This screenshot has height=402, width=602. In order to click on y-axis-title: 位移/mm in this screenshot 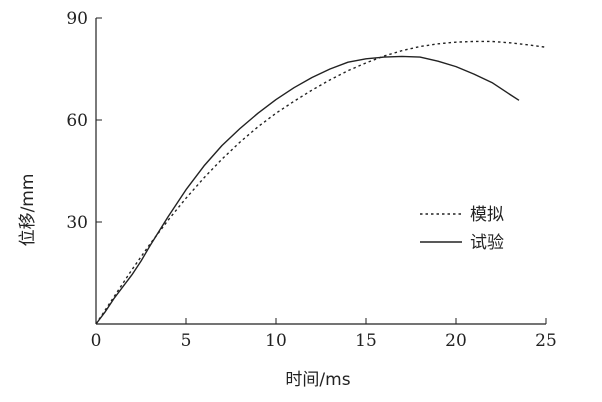, I will do `click(28, 210)`.